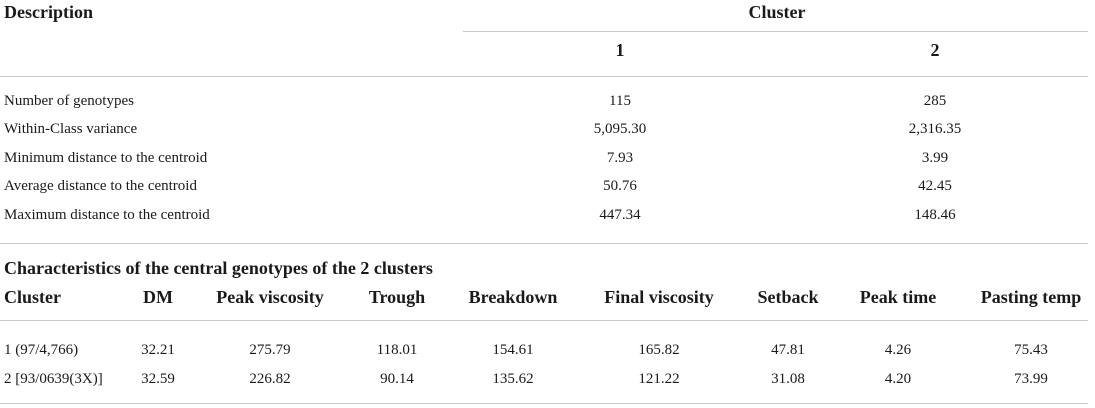 This screenshot has width=1095, height=408. Describe the element at coordinates (898, 350) in the screenshot. I see `peak-time-cell: 4.26` at that location.